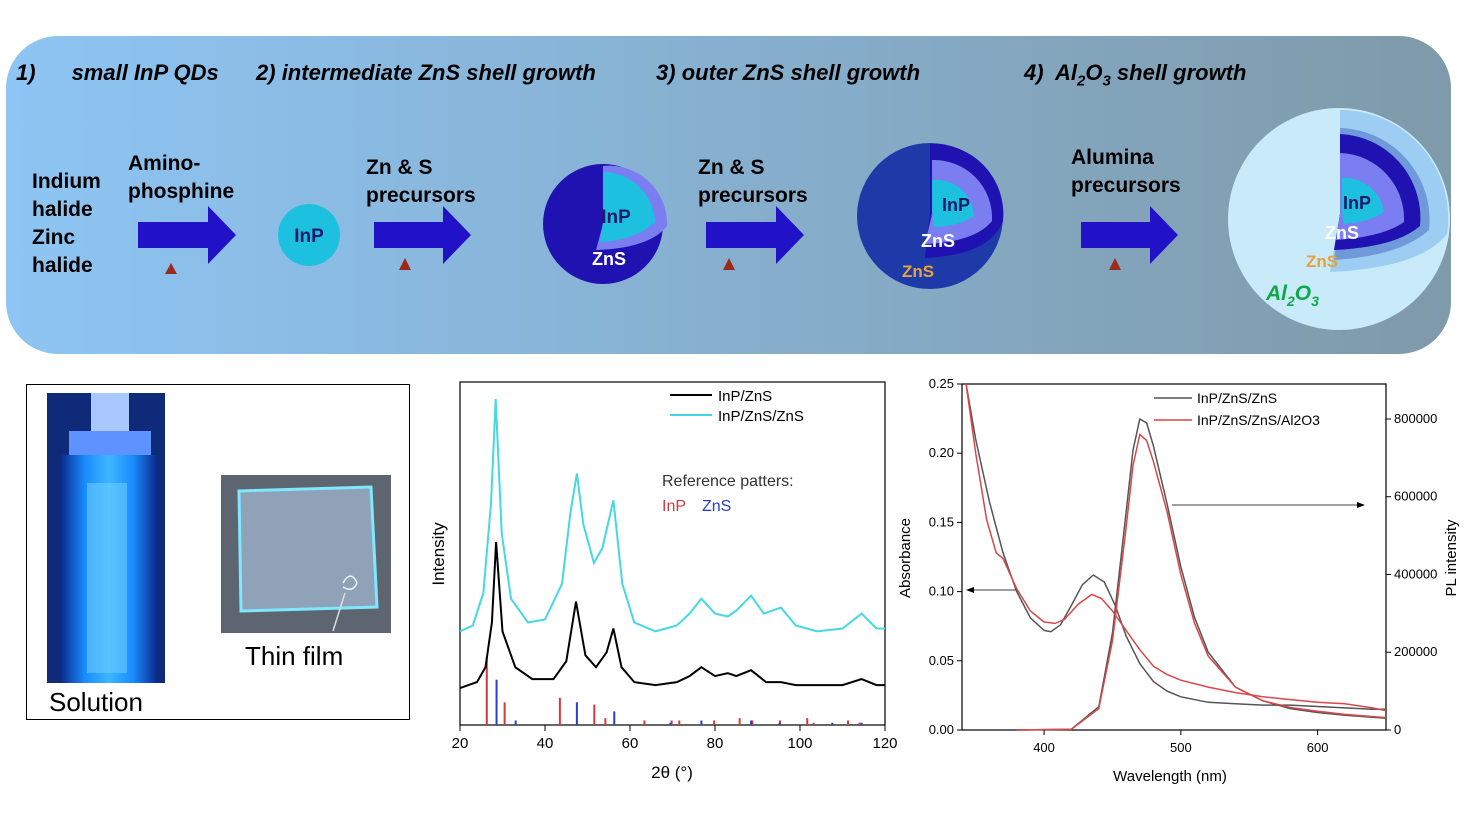 The image size is (1465, 825). What do you see at coordinates (1237, 409) in the screenshot?
I see `optical-legend: InP/ZnS/ZnS InP/ZnS/ZnS/Al2O3` at bounding box center [1237, 409].